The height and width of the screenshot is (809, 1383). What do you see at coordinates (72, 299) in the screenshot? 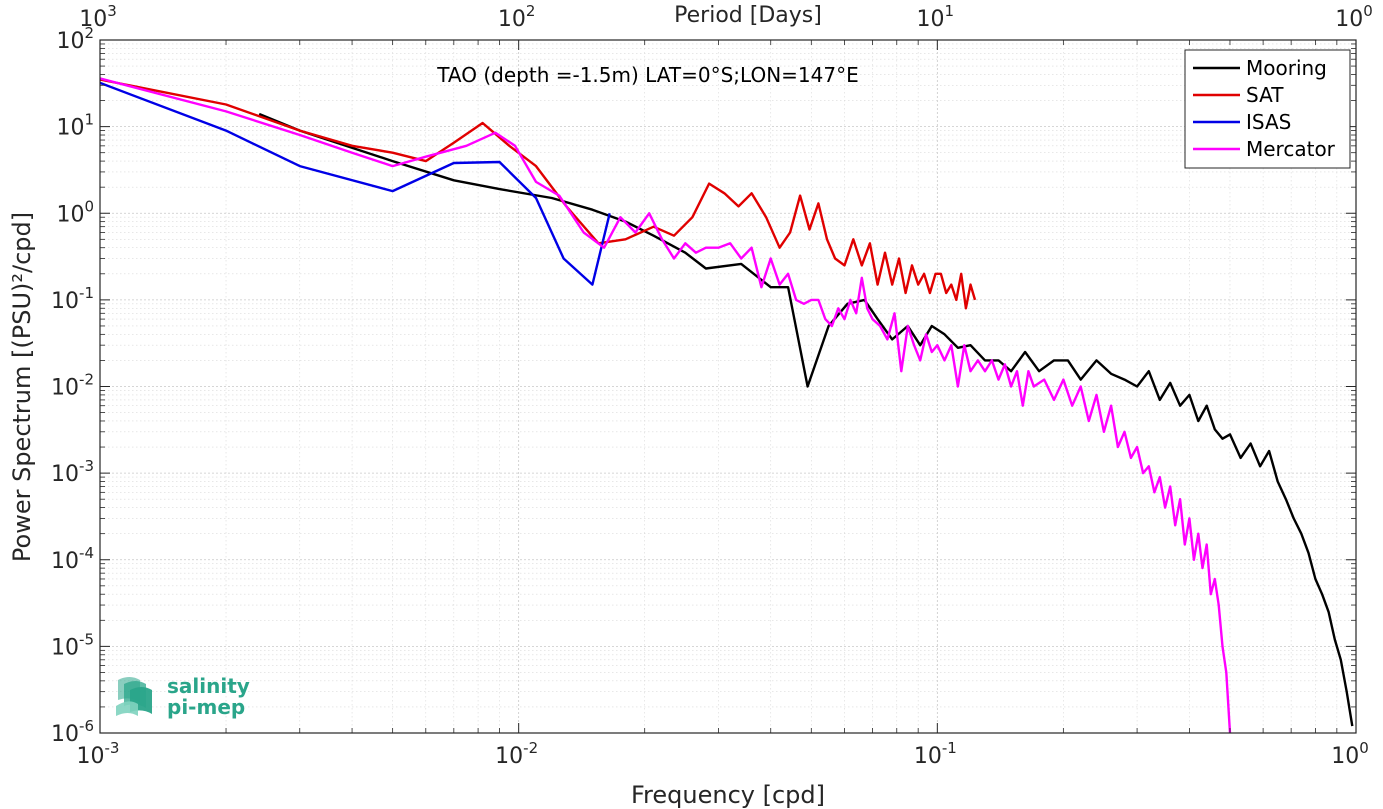
I see `y-tick-label: 10⁻¹` at bounding box center [72, 299].